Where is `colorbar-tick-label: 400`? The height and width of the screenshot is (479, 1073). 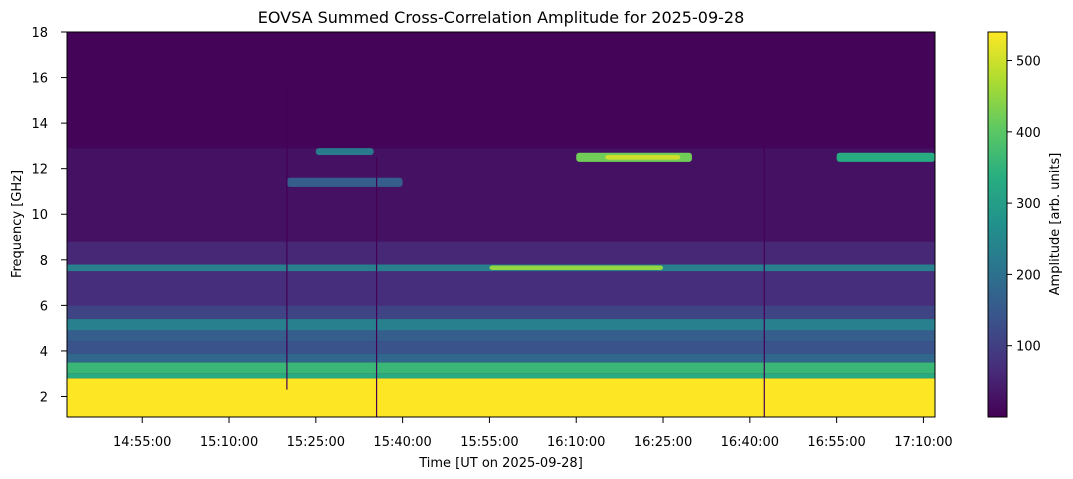
colorbar-tick-label: 400 is located at coordinates (1028, 133).